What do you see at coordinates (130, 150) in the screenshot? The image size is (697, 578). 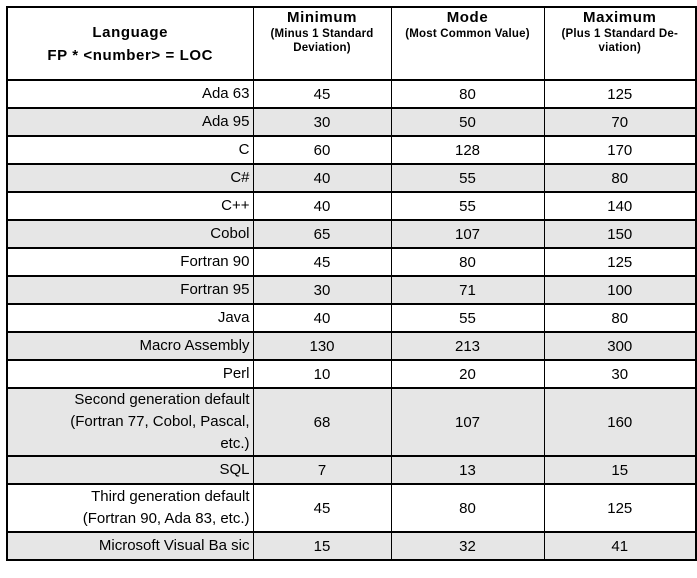 I see `language-cell: C` at bounding box center [130, 150].